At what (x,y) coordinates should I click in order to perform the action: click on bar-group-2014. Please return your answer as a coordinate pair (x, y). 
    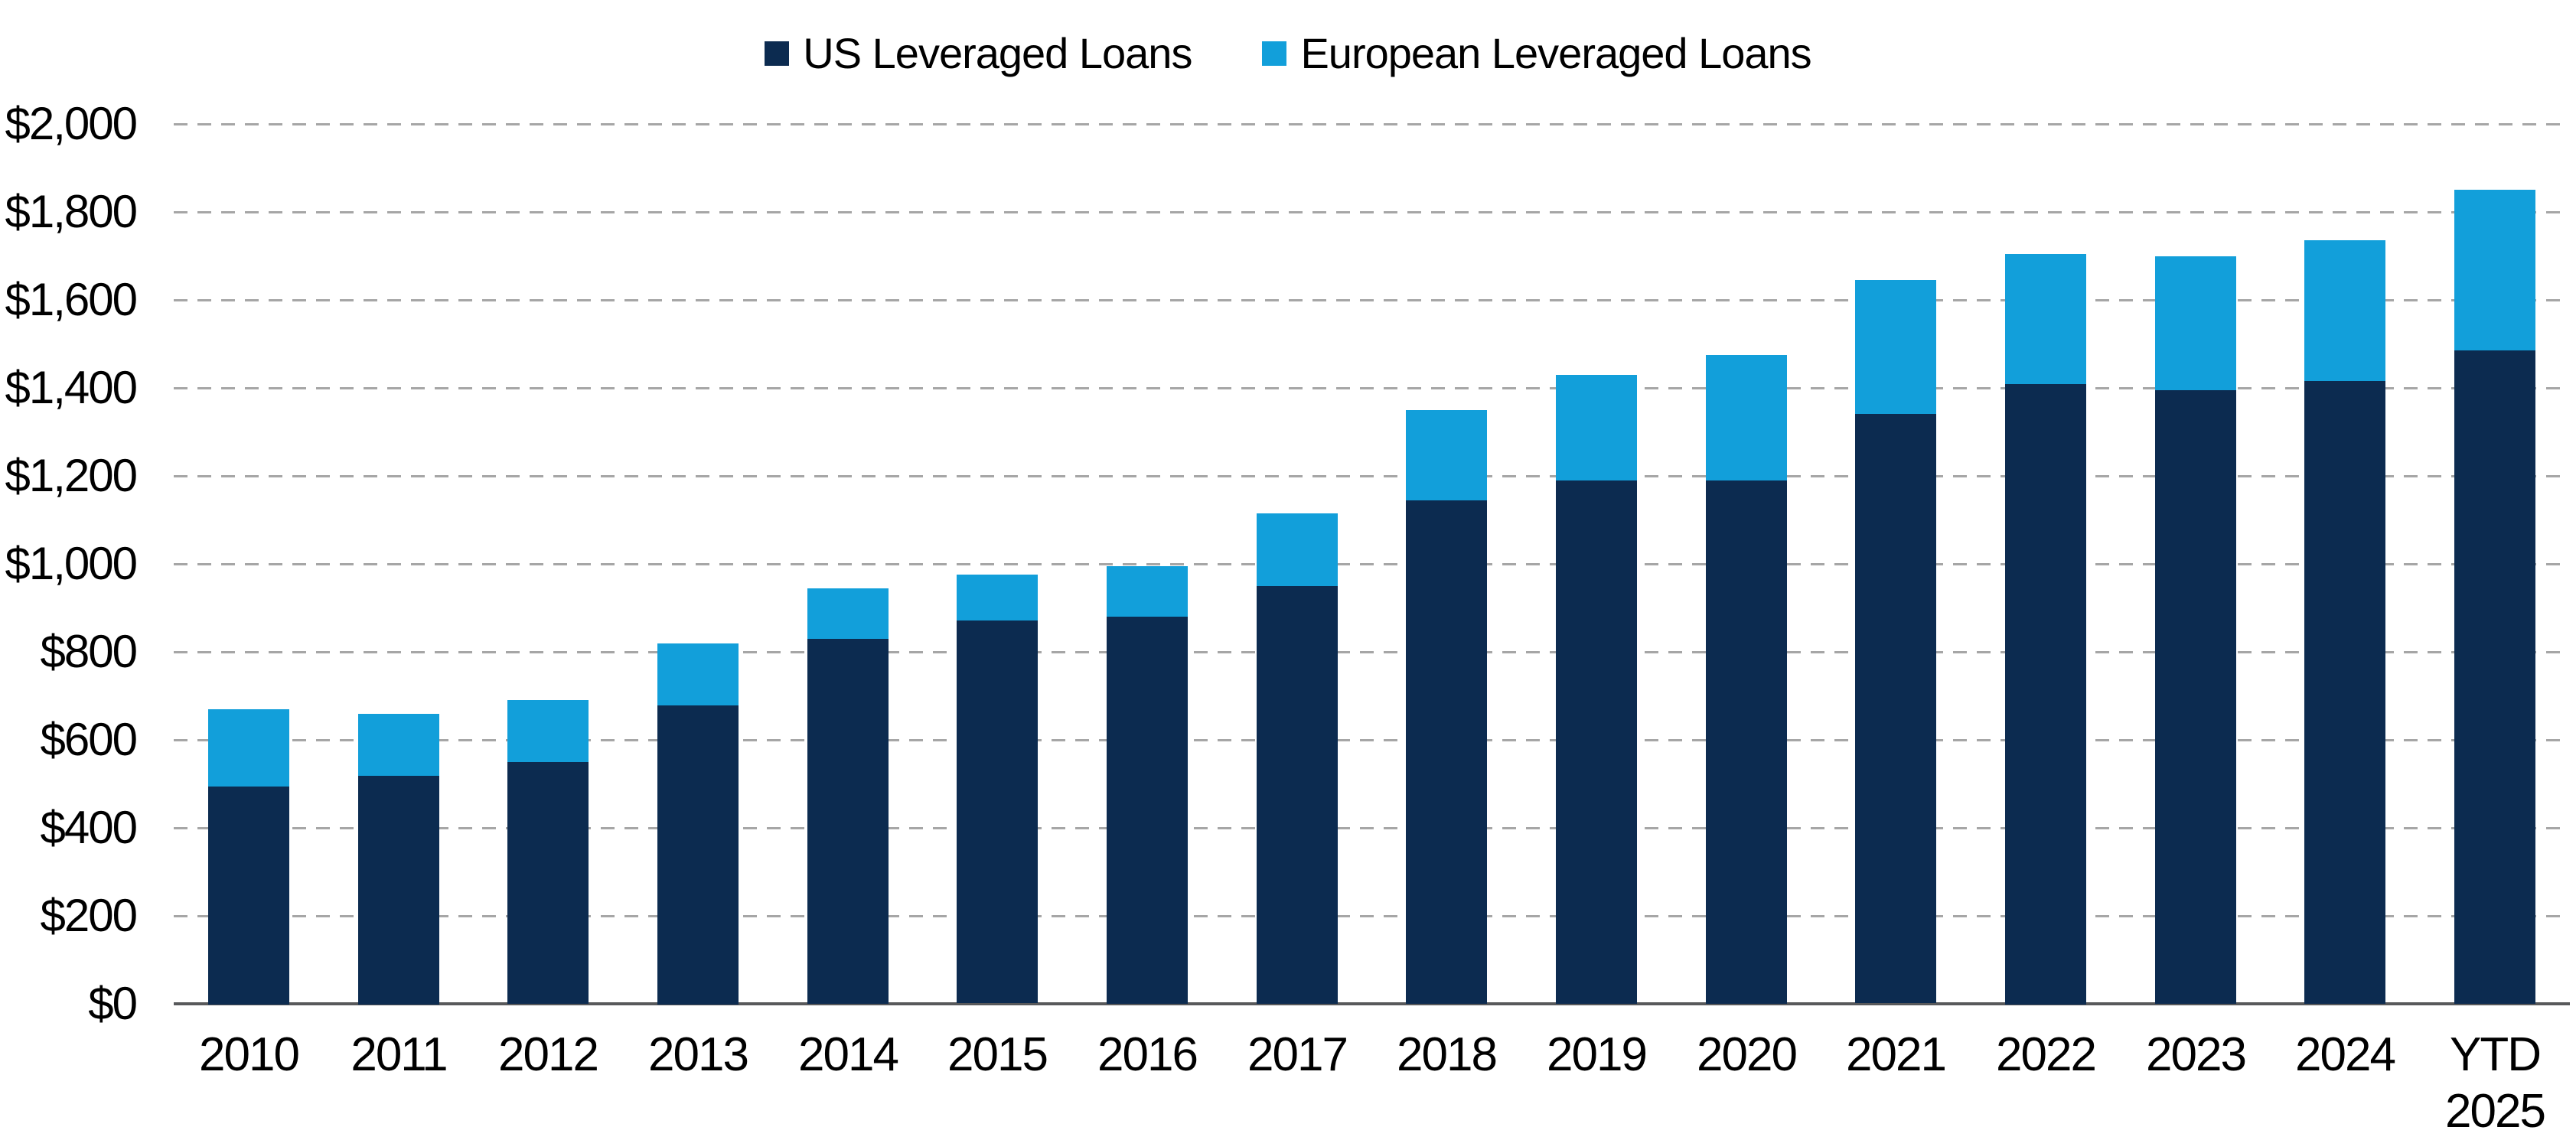
    Looking at the image, I should click on (848, 796).